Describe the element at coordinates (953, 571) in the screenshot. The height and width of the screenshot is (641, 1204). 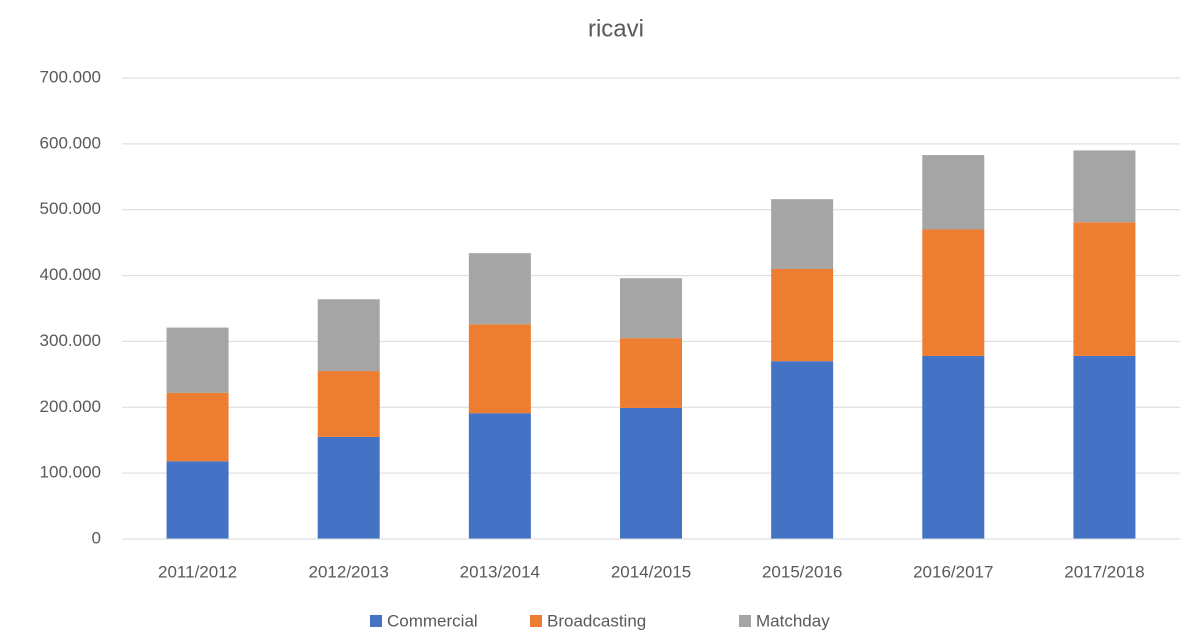
I see `x-tick-label: 2016/2017` at that location.